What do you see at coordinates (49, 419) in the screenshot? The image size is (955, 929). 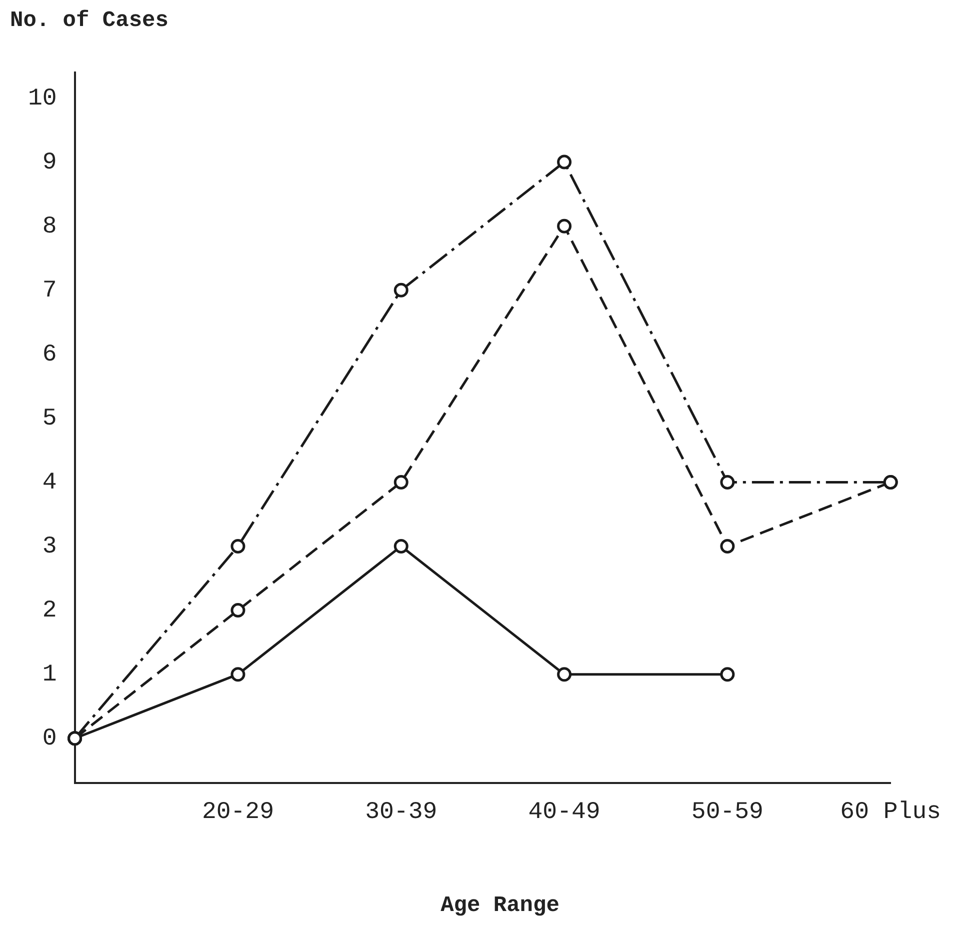 I see `y-tick-label: 5` at bounding box center [49, 419].